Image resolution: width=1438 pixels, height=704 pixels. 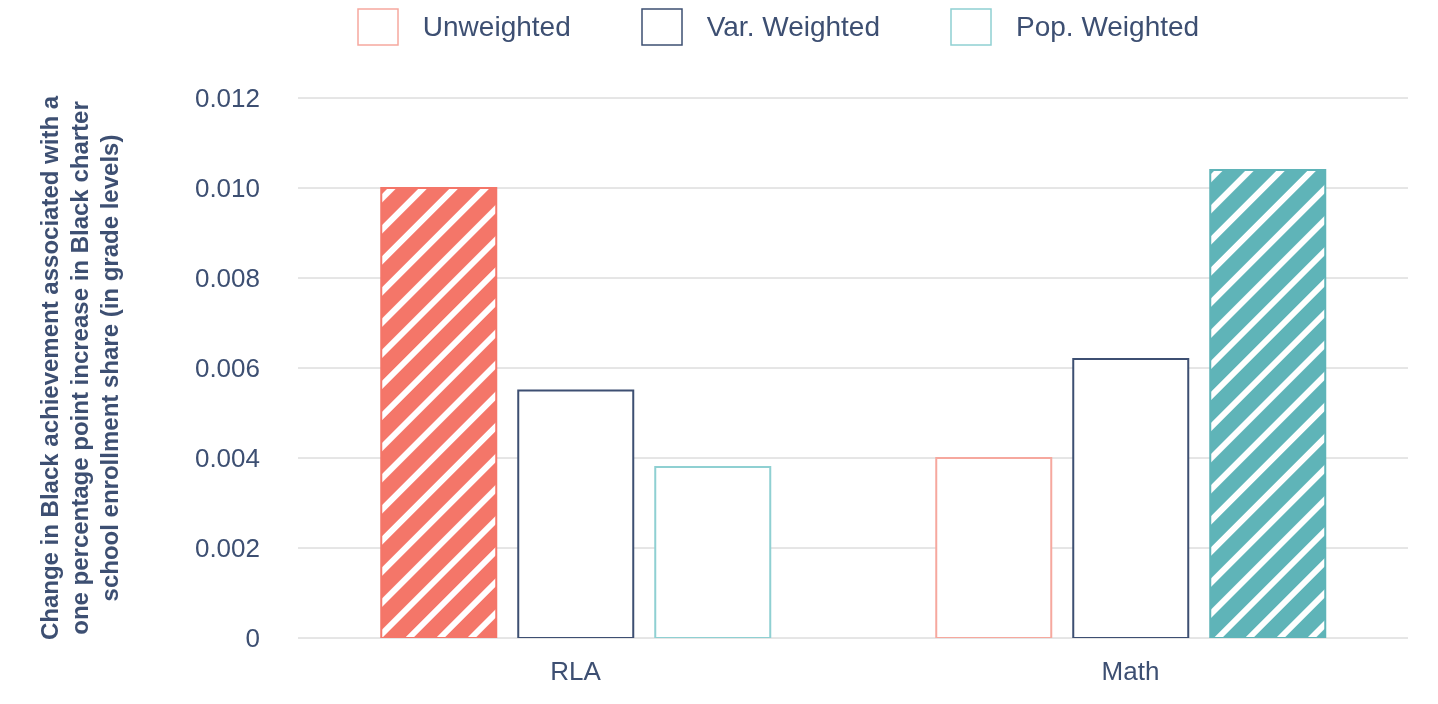 What do you see at coordinates (79, 368) in the screenshot?
I see `y-axis-title: Change in Black achievement associated with a one percentage point increase in Black charter school enrollment share (in grade levels)` at bounding box center [79, 368].